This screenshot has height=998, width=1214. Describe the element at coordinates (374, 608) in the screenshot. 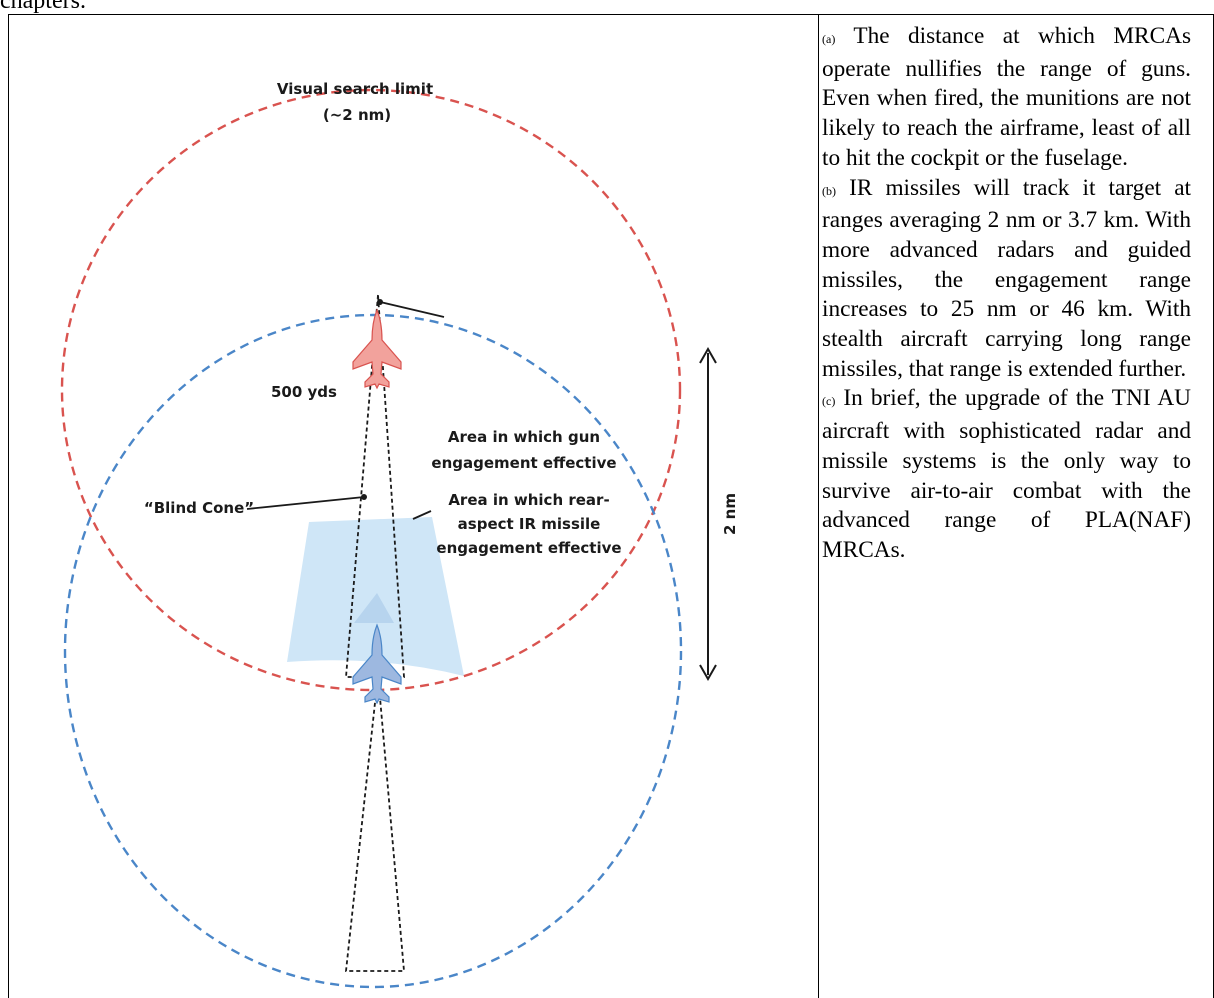

I see `gun-zone` at that location.